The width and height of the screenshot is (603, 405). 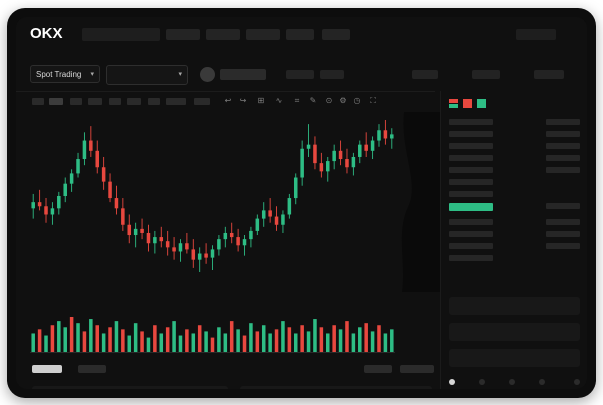 I want to click on orderbook-spread-price, so click(x=471, y=207).